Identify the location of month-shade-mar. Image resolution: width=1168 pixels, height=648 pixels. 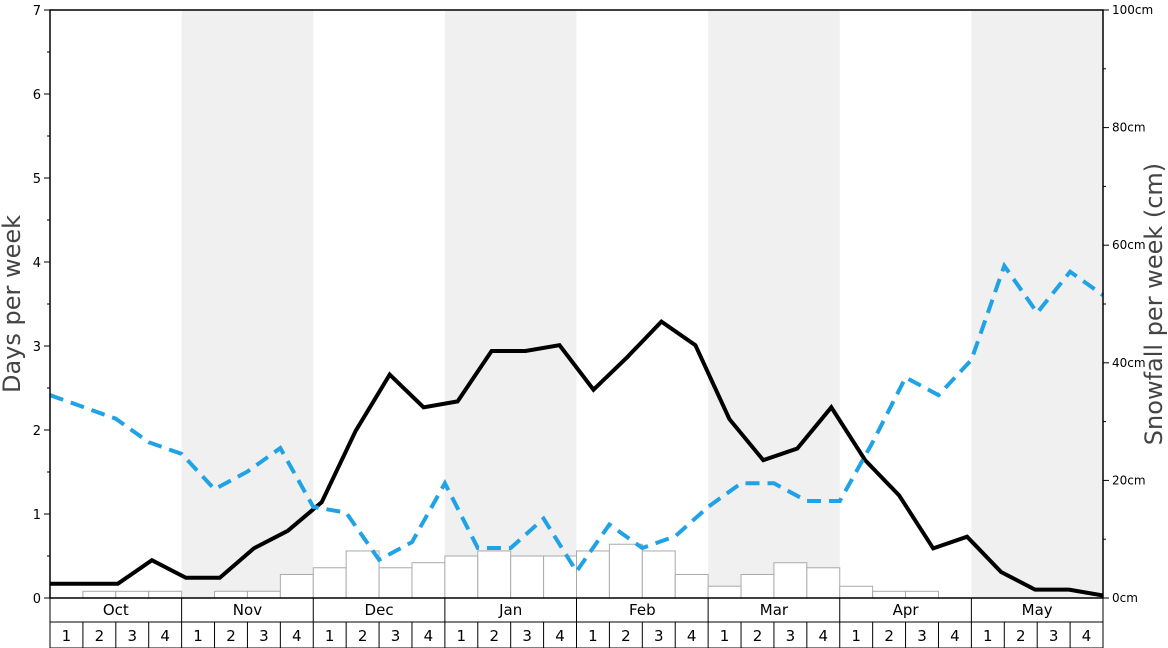
(774, 304).